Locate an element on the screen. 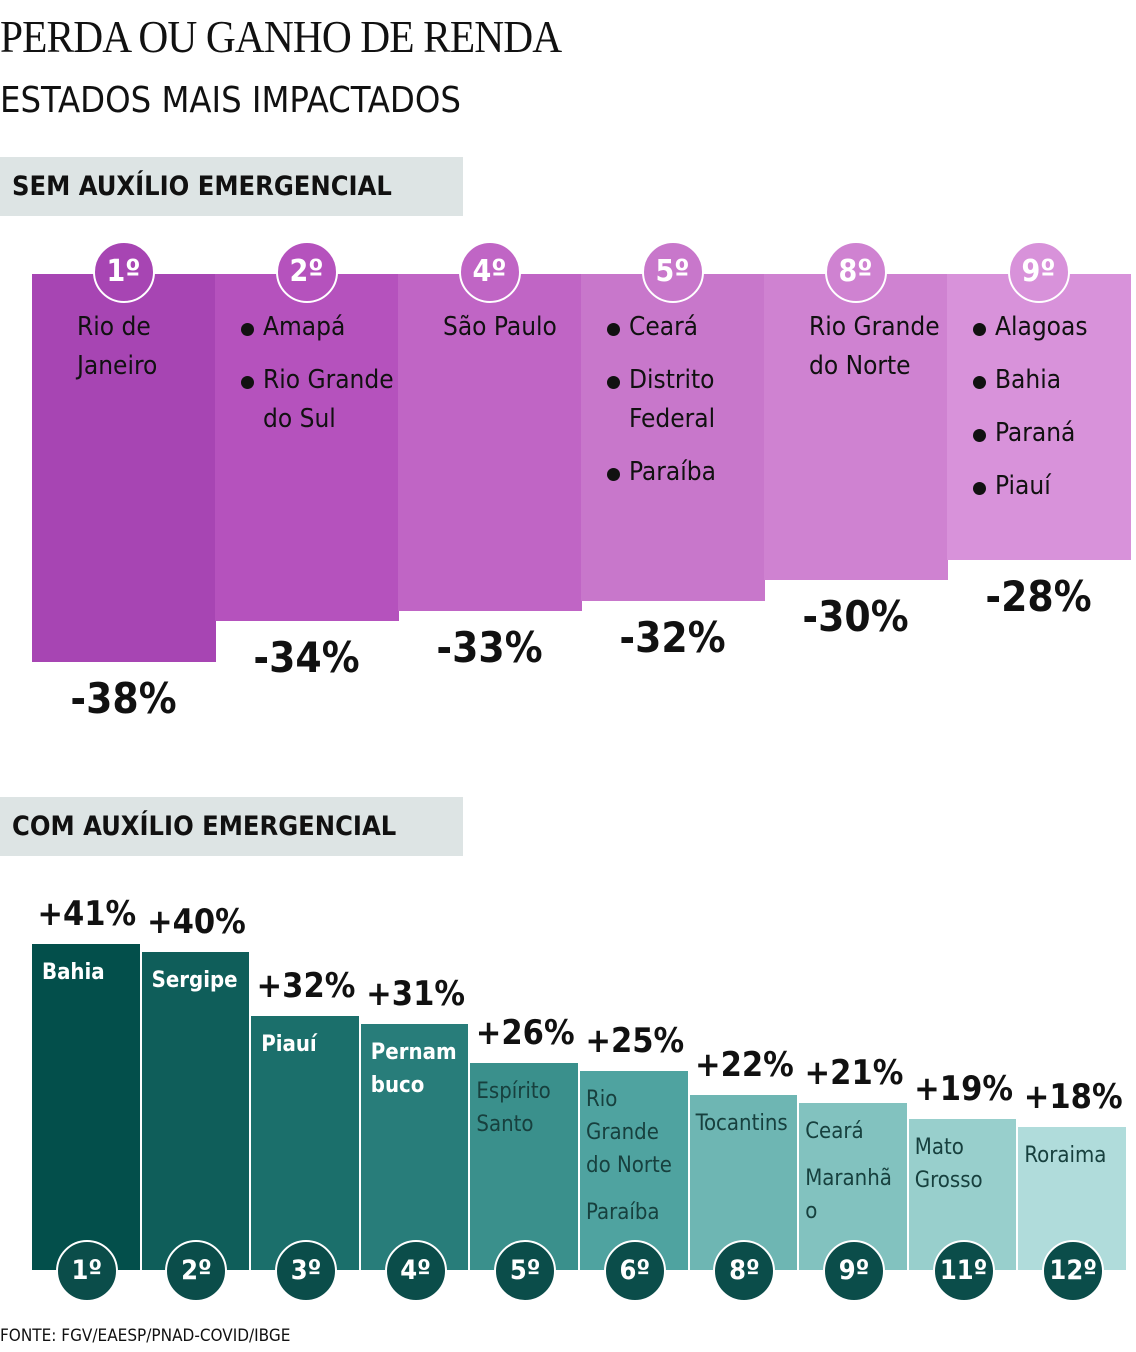 The height and width of the screenshot is (1352, 1136). category-label: Sergipe is located at coordinates (194, 980).